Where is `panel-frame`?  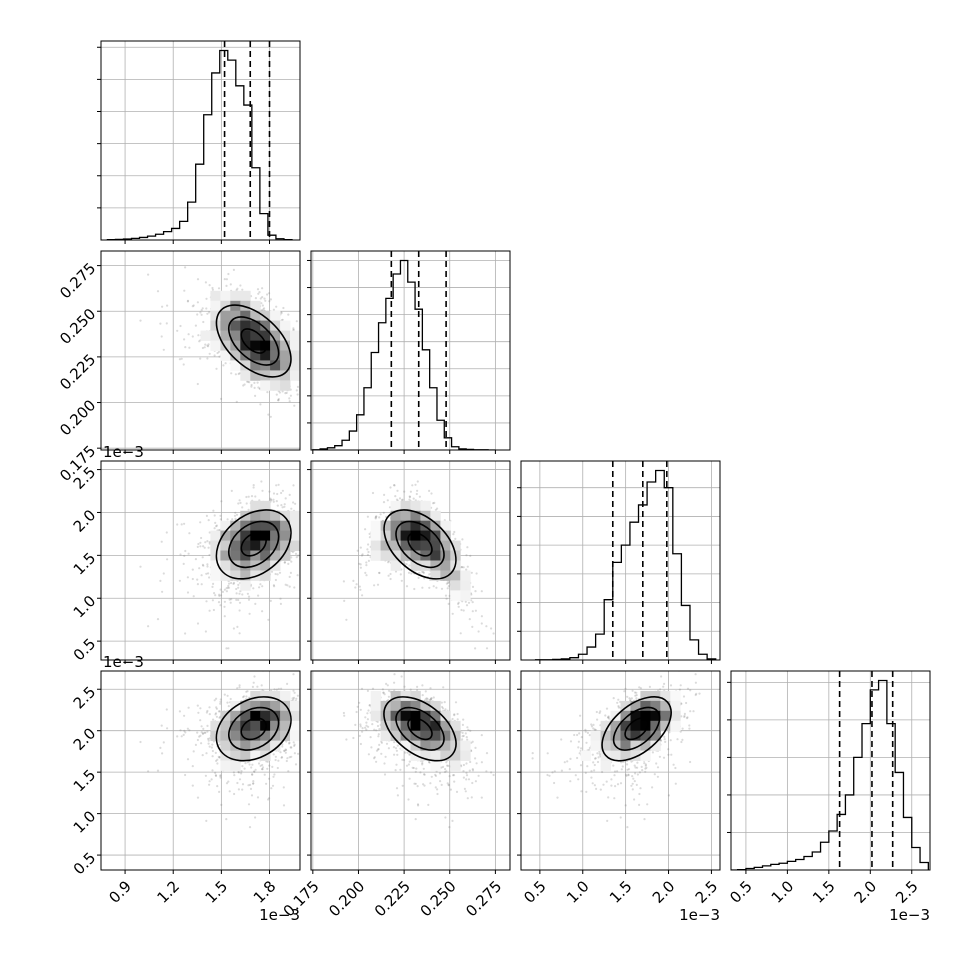 panel-frame is located at coordinates (200, 350).